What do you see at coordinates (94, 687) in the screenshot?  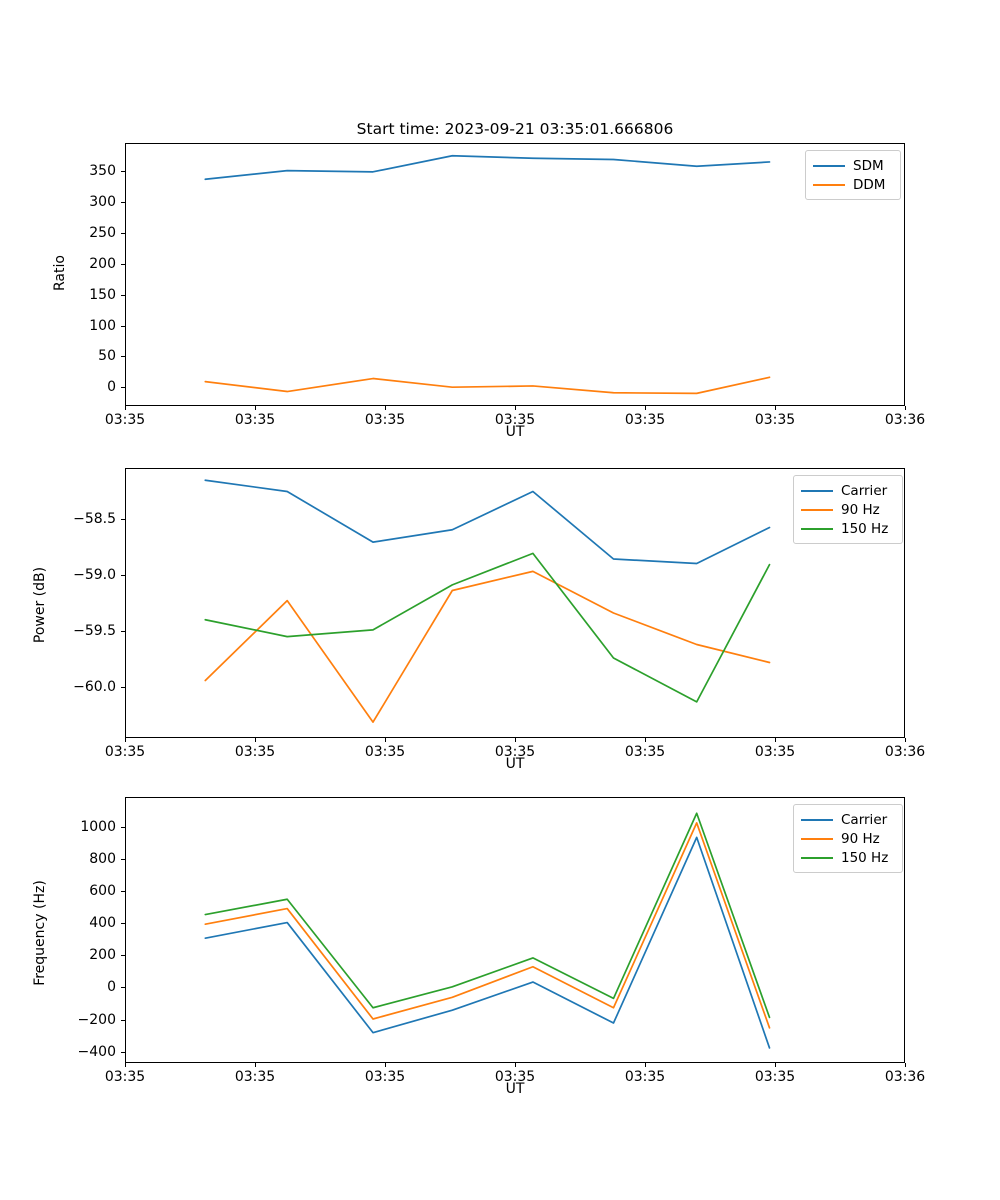 I see `ytick-label: −60.0` at bounding box center [94, 687].